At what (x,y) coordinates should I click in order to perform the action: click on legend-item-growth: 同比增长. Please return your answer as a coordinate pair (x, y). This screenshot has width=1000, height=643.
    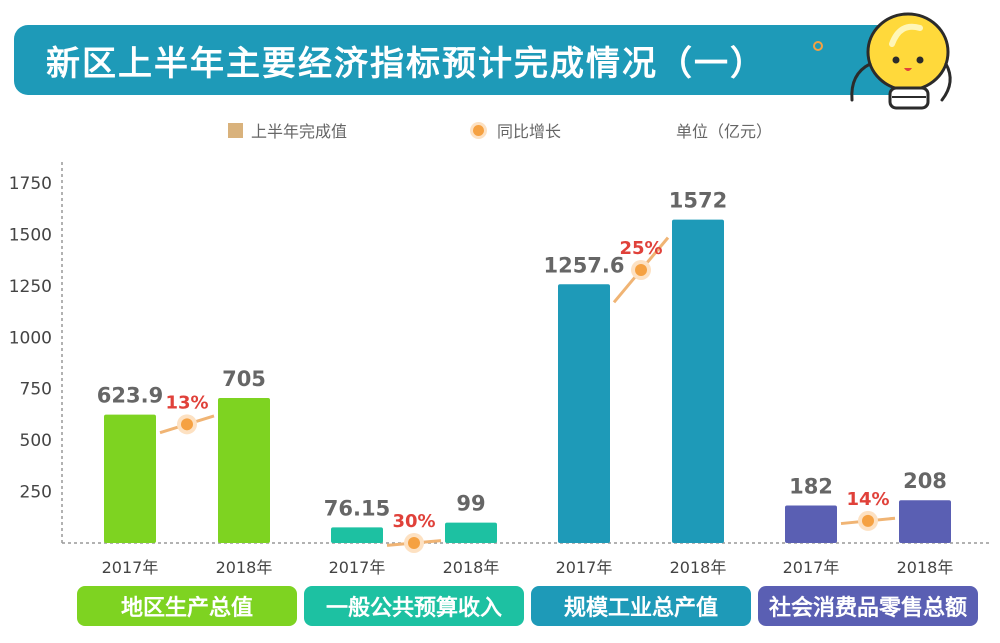
    Looking at the image, I should click on (515, 130).